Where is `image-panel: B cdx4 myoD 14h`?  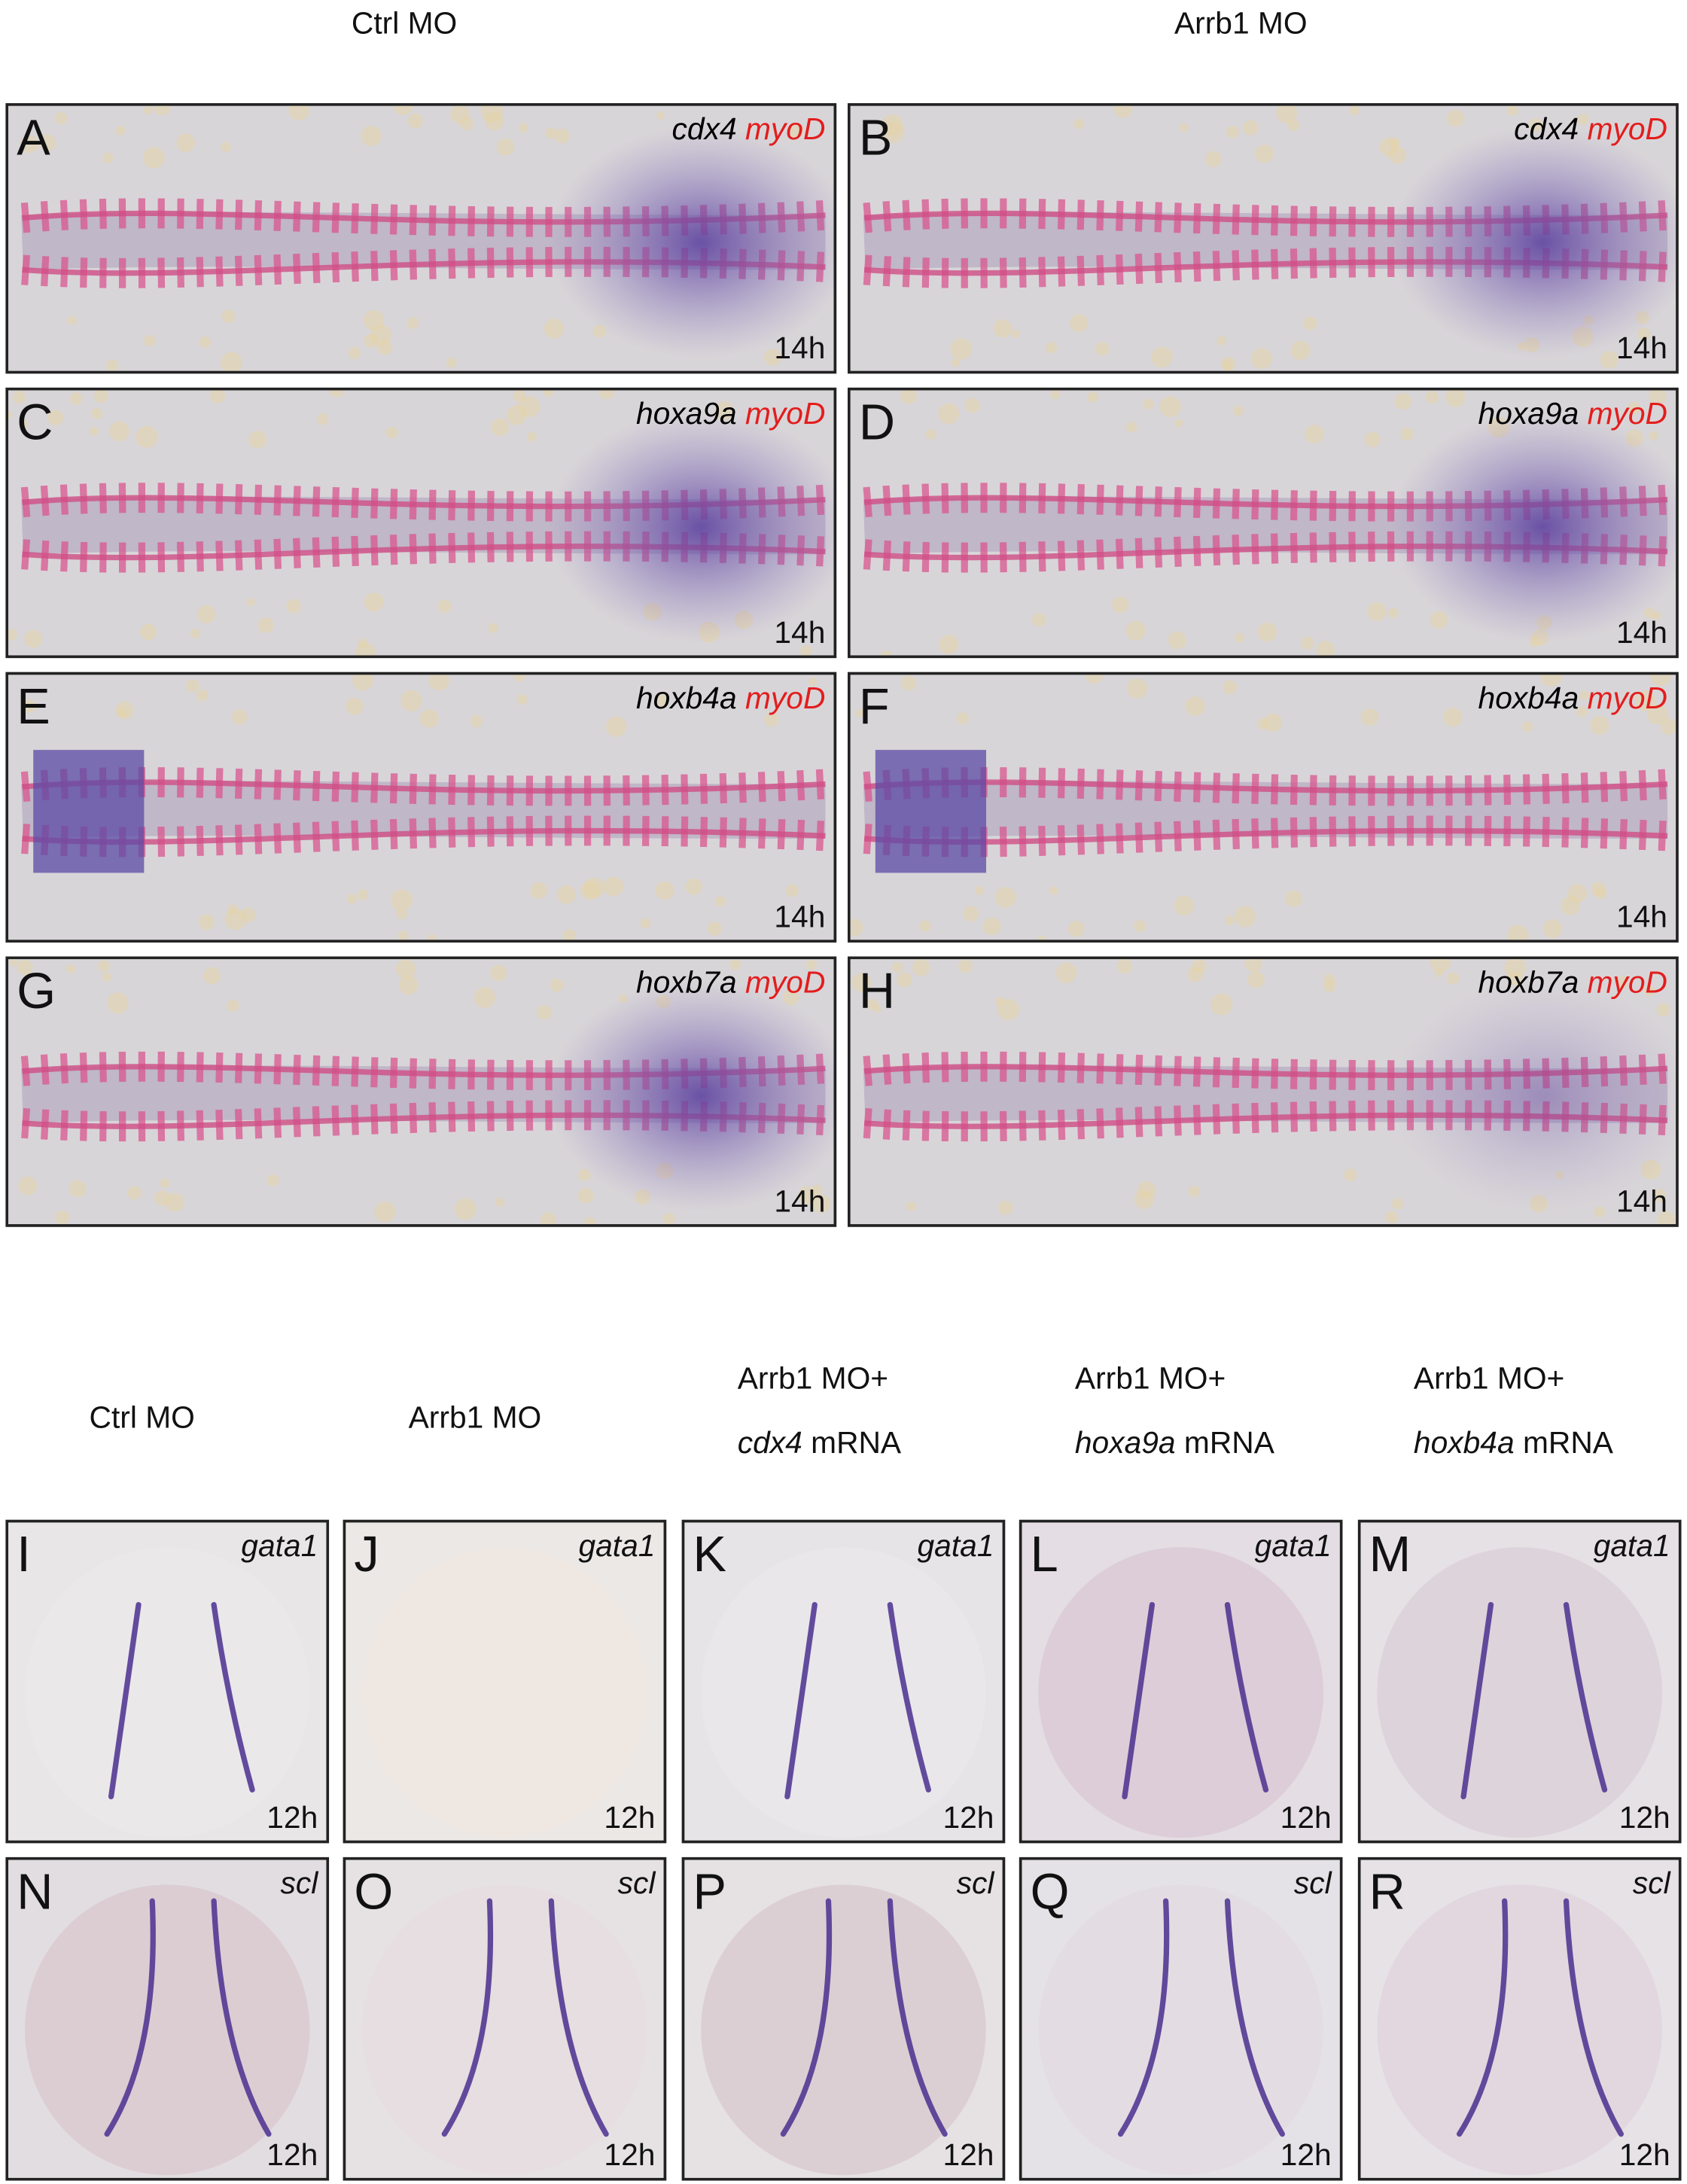
image-panel: B cdx4 myoD 14h is located at coordinates (1263, 238).